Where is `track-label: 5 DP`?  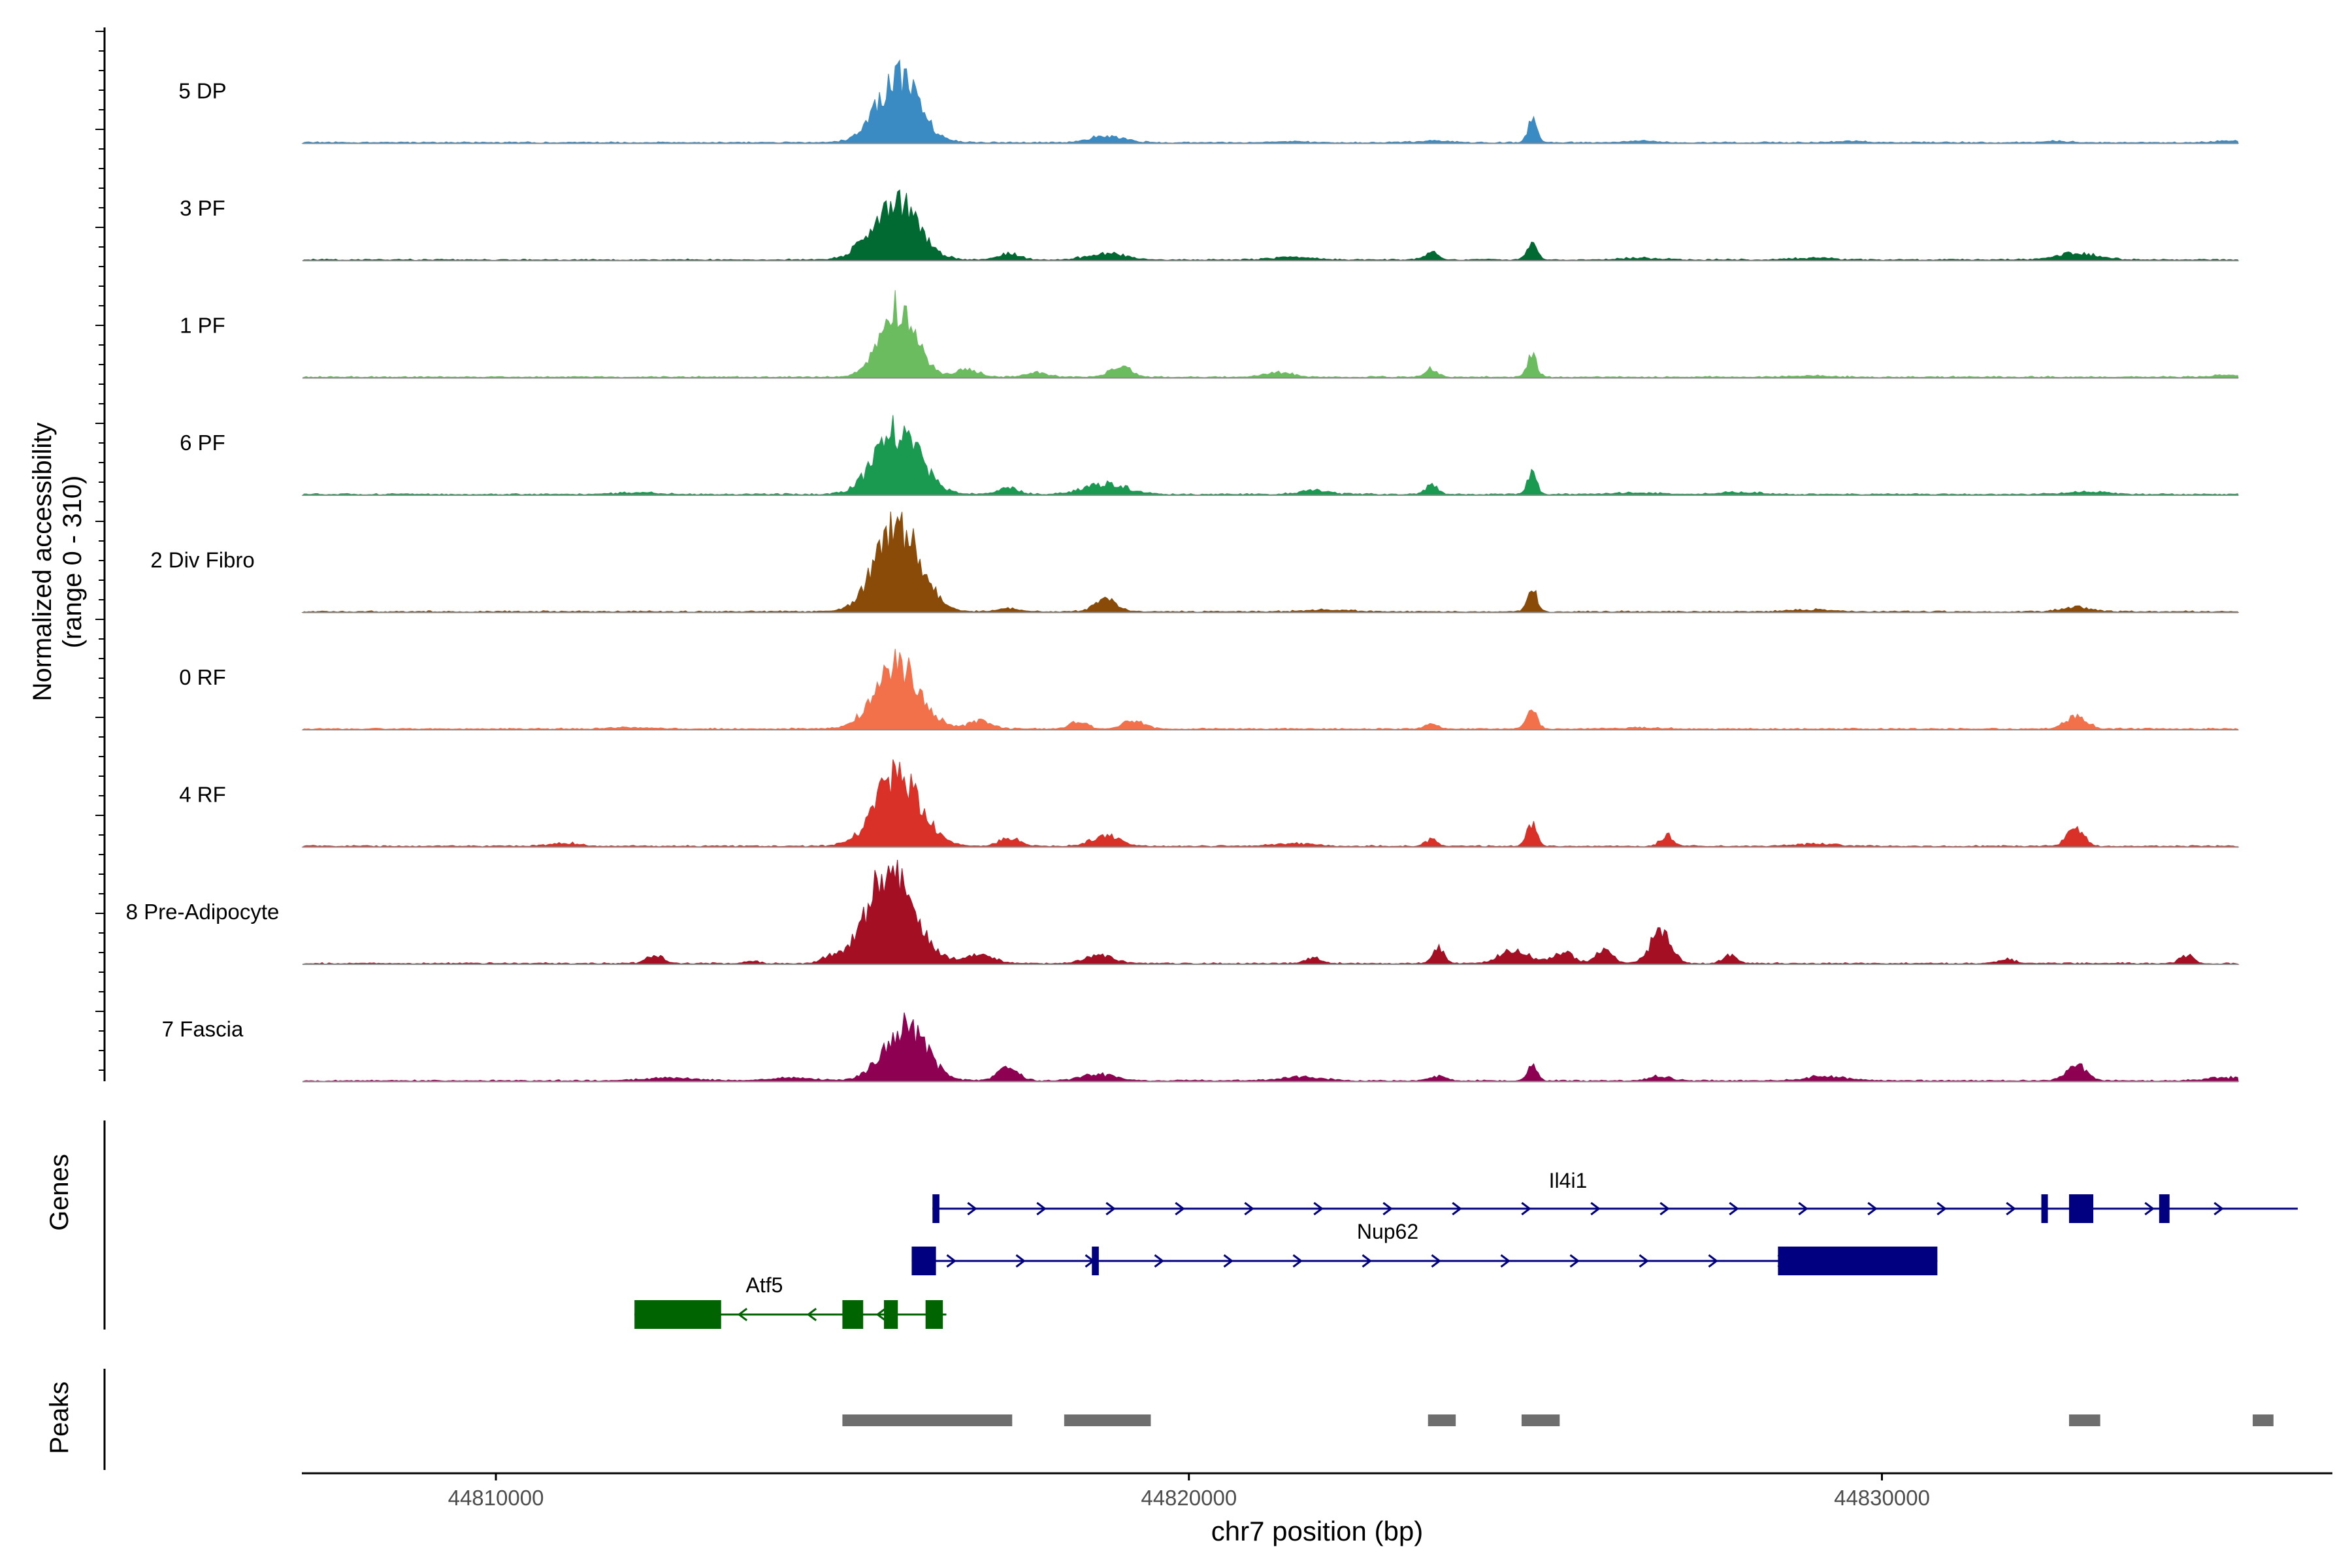 track-label: 5 DP is located at coordinates (202, 91).